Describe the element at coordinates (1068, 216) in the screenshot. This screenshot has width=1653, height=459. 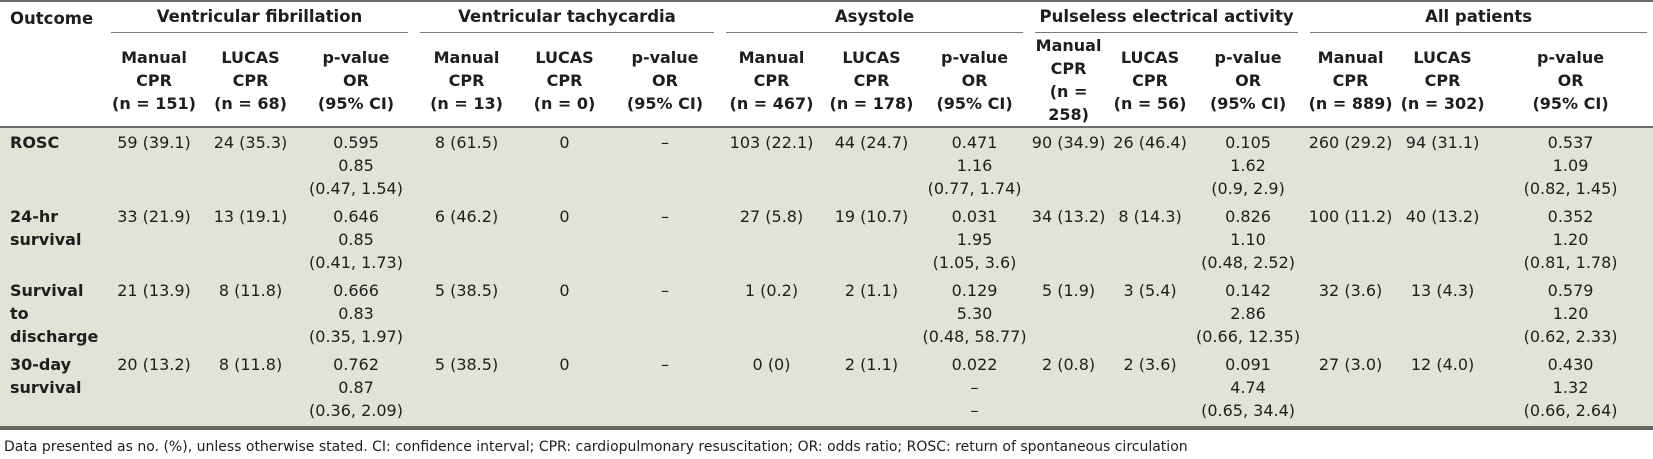
I see `cell-line: 34 (13.2)` at that location.